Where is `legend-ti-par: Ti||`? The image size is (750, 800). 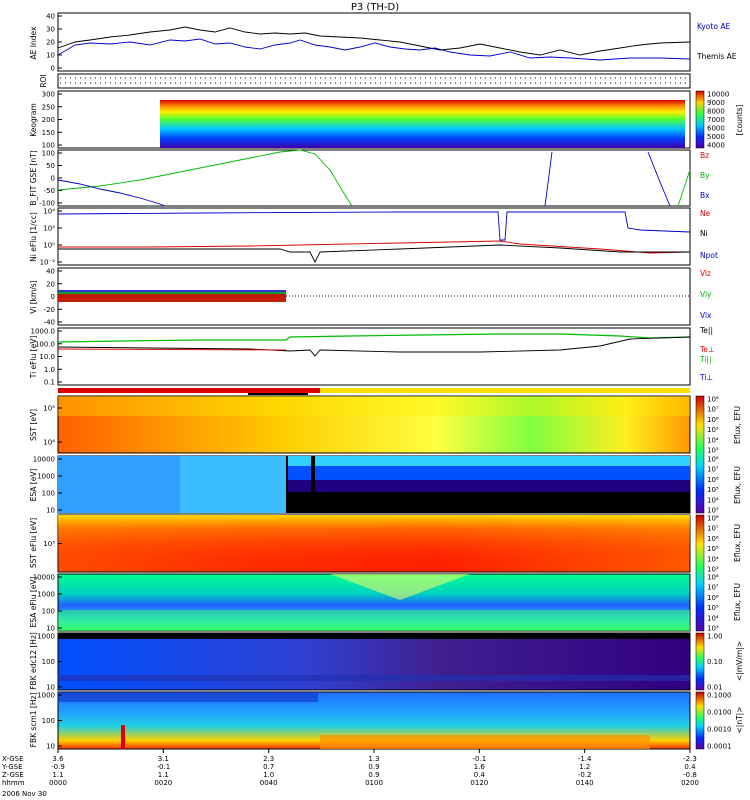
legend-ti-par: Ti|| is located at coordinates (705, 359).